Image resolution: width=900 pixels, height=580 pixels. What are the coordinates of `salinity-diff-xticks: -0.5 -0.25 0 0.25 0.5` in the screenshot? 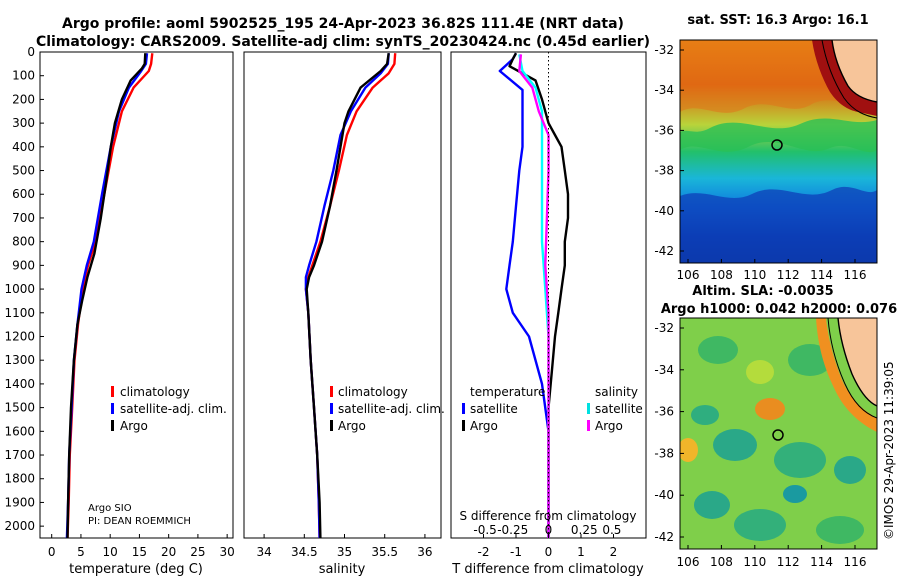 It's located at (547, 530).